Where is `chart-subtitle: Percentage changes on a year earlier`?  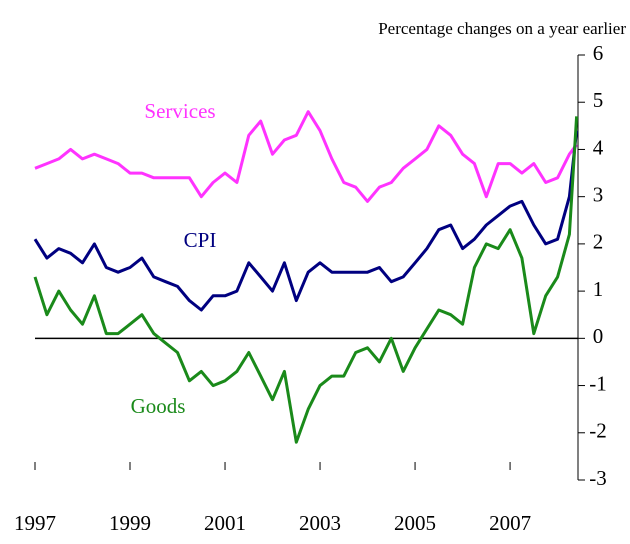 chart-subtitle: Percentage changes on a year earlier is located at coordinates (502, 28).